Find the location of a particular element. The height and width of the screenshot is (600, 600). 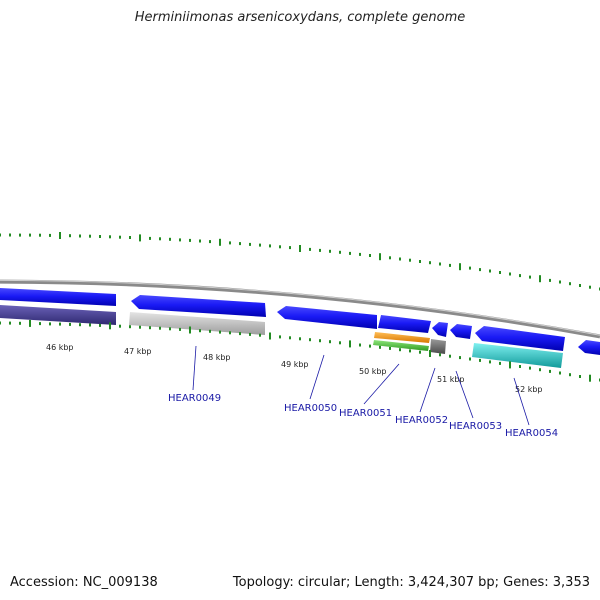

tick-label-47kbp: 47 kbp is located at coordinates (138, 351).